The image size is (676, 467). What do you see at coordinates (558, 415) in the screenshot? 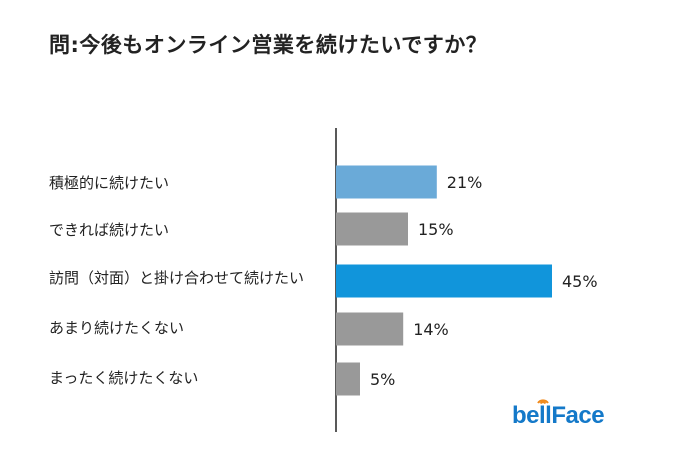
I see `bellface-logo: bellFace` at bounding box center [558, 415].